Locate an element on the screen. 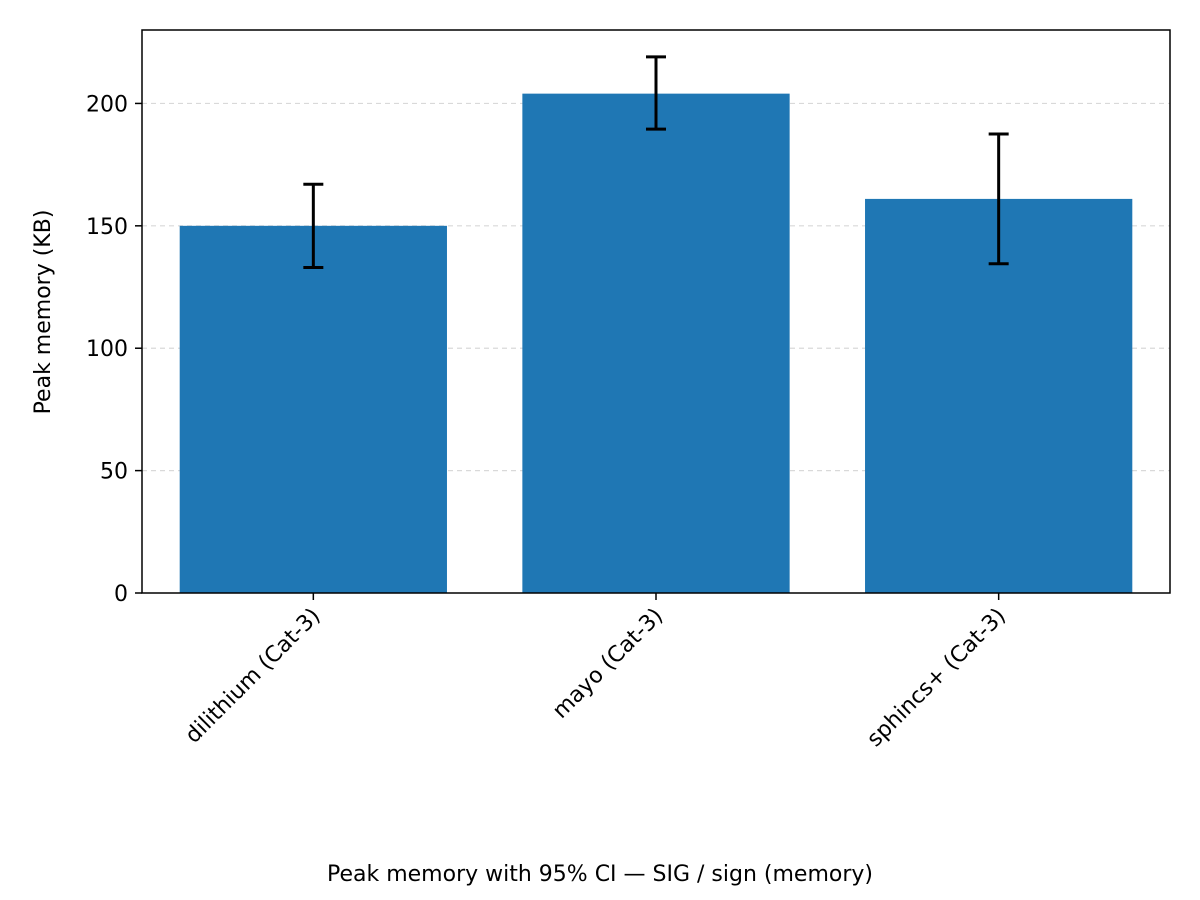  y-axis-title: Peak memory (KB) is located at coordinates (43, 312).